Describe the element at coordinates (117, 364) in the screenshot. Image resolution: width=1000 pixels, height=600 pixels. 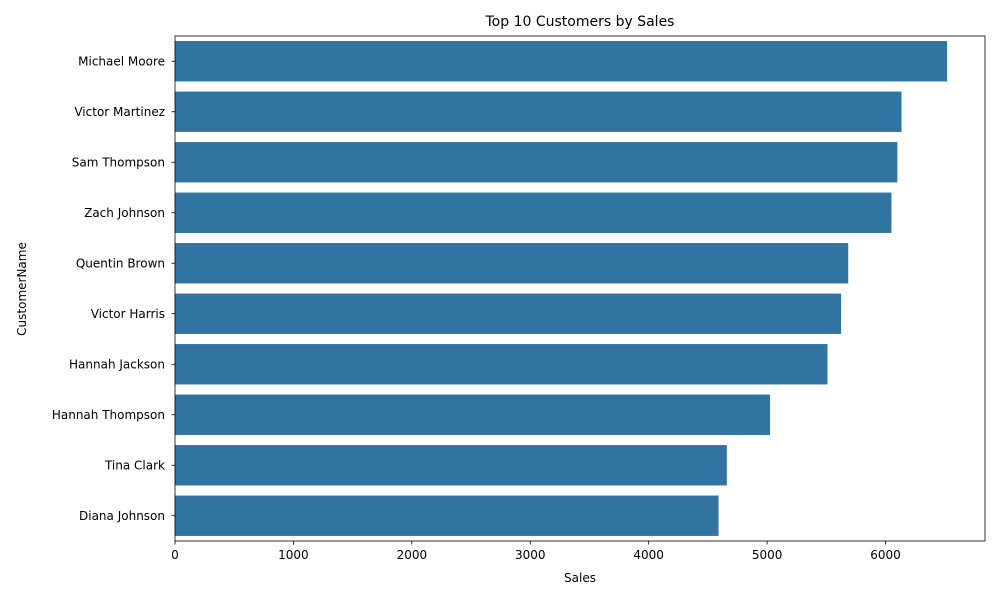
I see `y-tick-label: Hannah Jackson` at that location.